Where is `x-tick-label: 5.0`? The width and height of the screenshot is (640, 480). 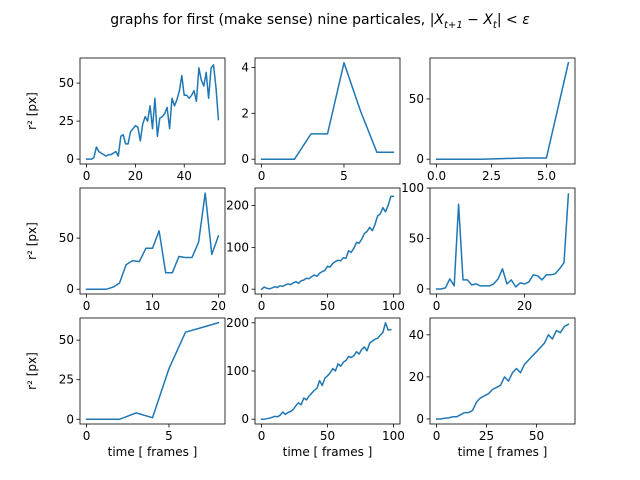
x-tick-label: 5.0 is located at coordinates (546, 176).